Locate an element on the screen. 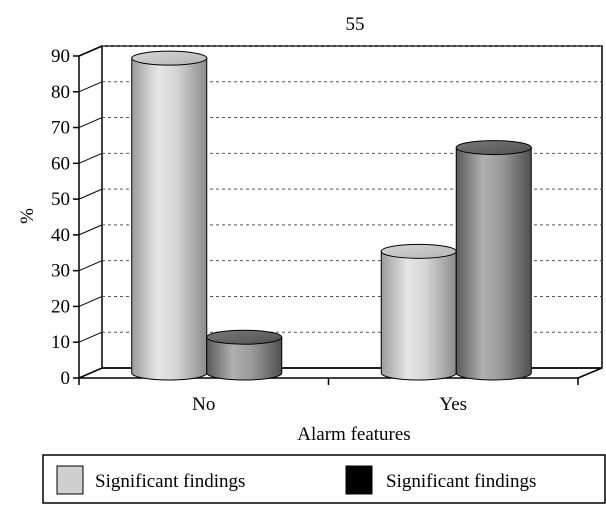  chart-title: 55 is located at coordinates (355, 24).